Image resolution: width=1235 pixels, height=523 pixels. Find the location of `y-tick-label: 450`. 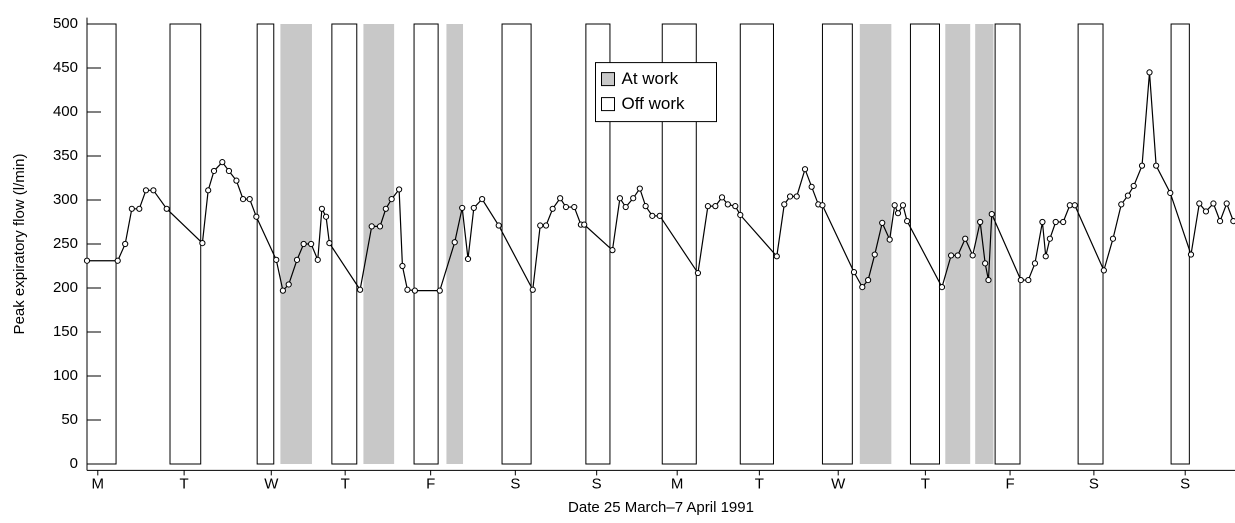

y-tick-label: 450 is located at coordinates (65, 67).